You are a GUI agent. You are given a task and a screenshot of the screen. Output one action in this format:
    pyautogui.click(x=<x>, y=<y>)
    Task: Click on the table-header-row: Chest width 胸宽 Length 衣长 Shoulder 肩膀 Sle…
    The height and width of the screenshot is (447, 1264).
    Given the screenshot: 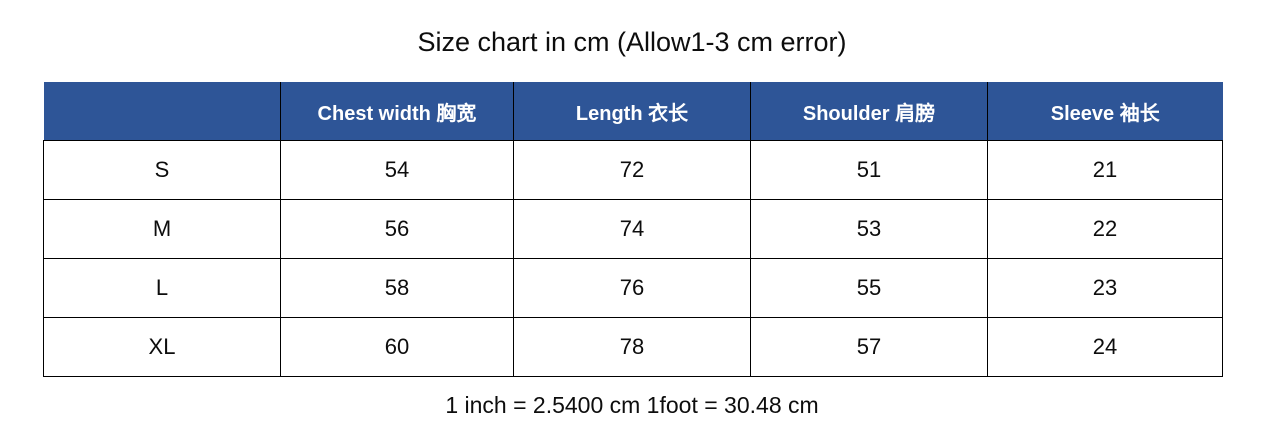 What is the action you would take?
    pyautogui.click(x=633, y=111)
    